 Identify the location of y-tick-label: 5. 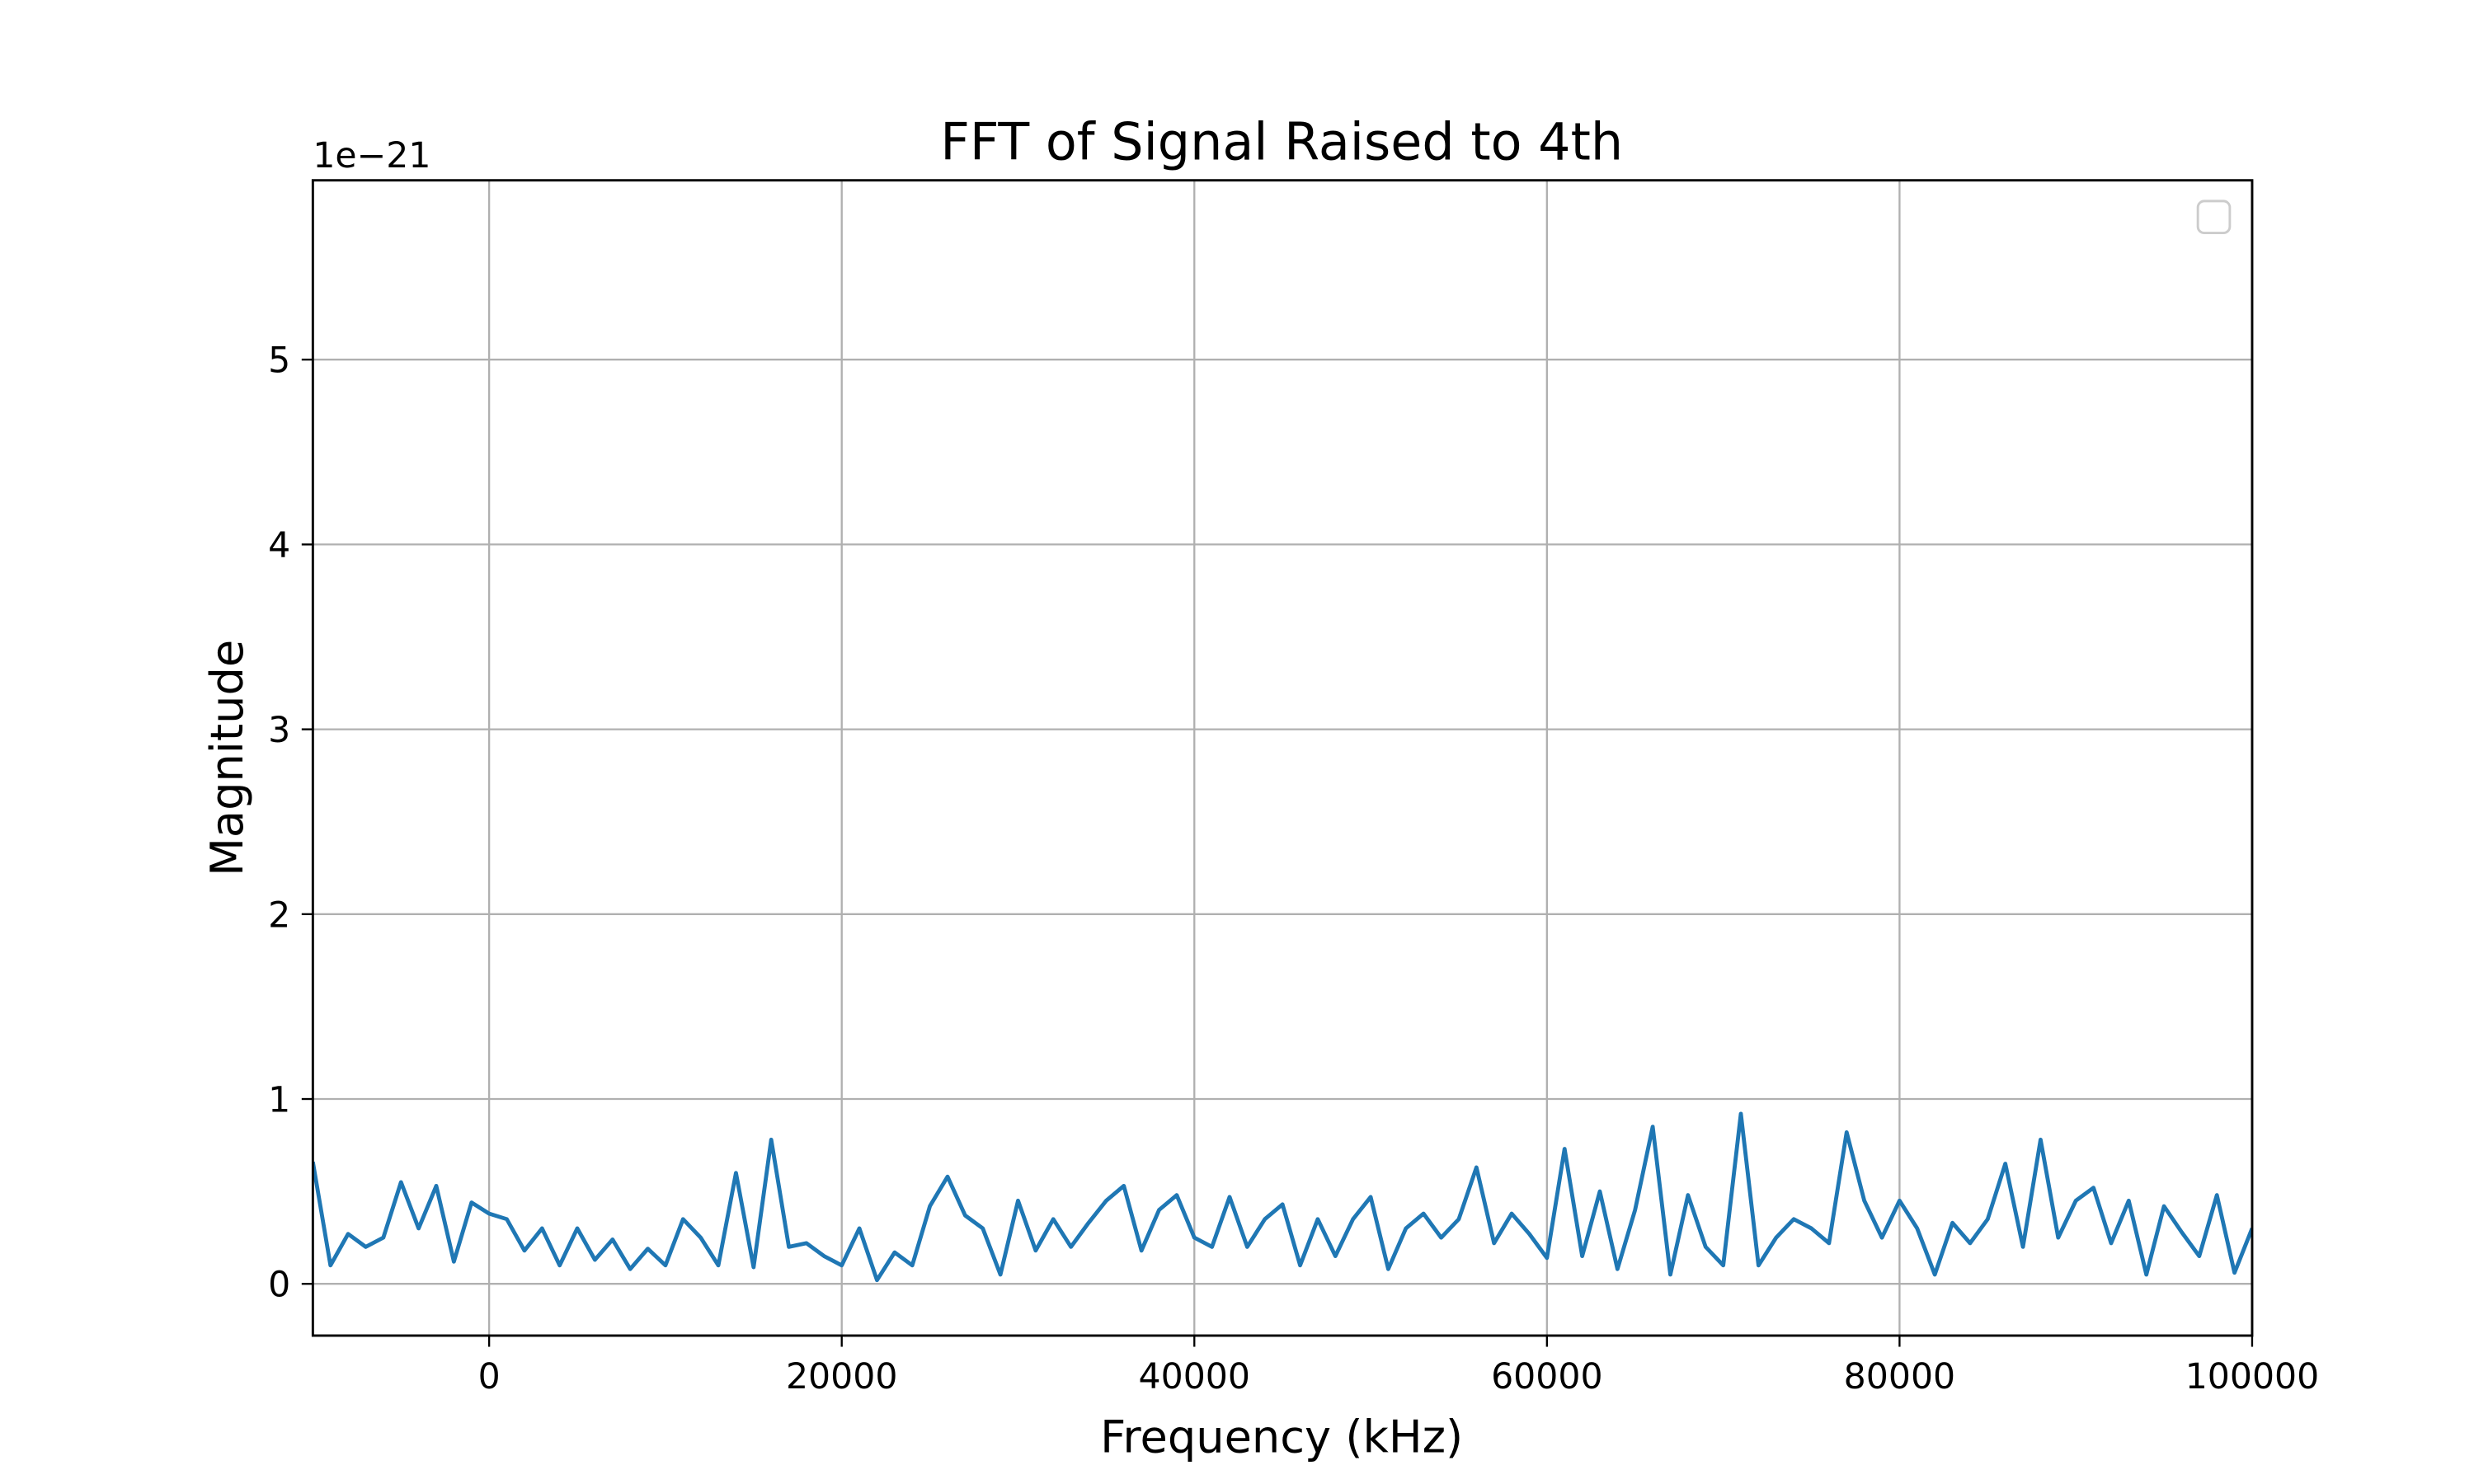
(279, 361).